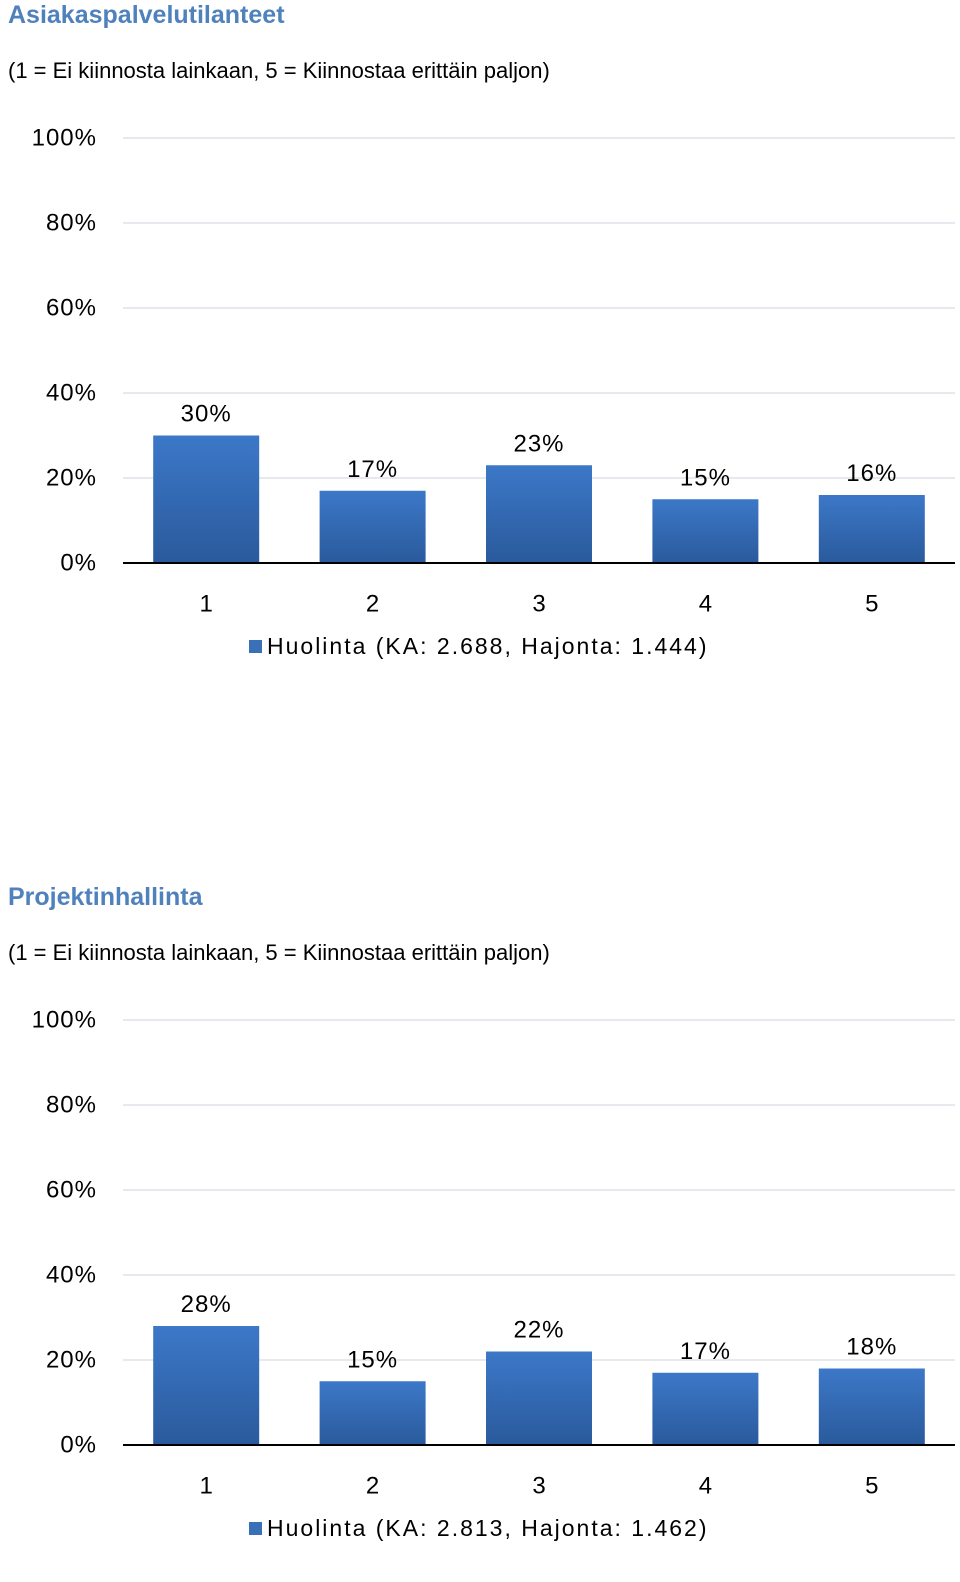 This screenshot has height=1582, width=960. What do you see at coordinates (206, 414) in the screenshot?
I see `data-label: 30%` at bounding box center [206, 414].